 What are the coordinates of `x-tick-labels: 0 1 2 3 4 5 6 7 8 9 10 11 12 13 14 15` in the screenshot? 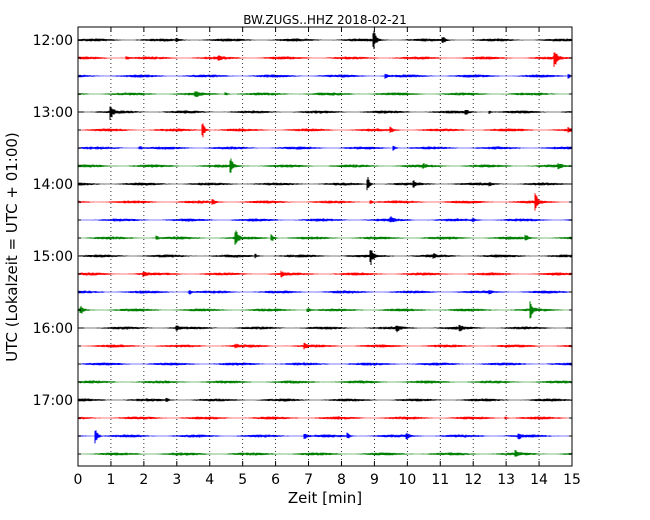 It's located at (327, 480).